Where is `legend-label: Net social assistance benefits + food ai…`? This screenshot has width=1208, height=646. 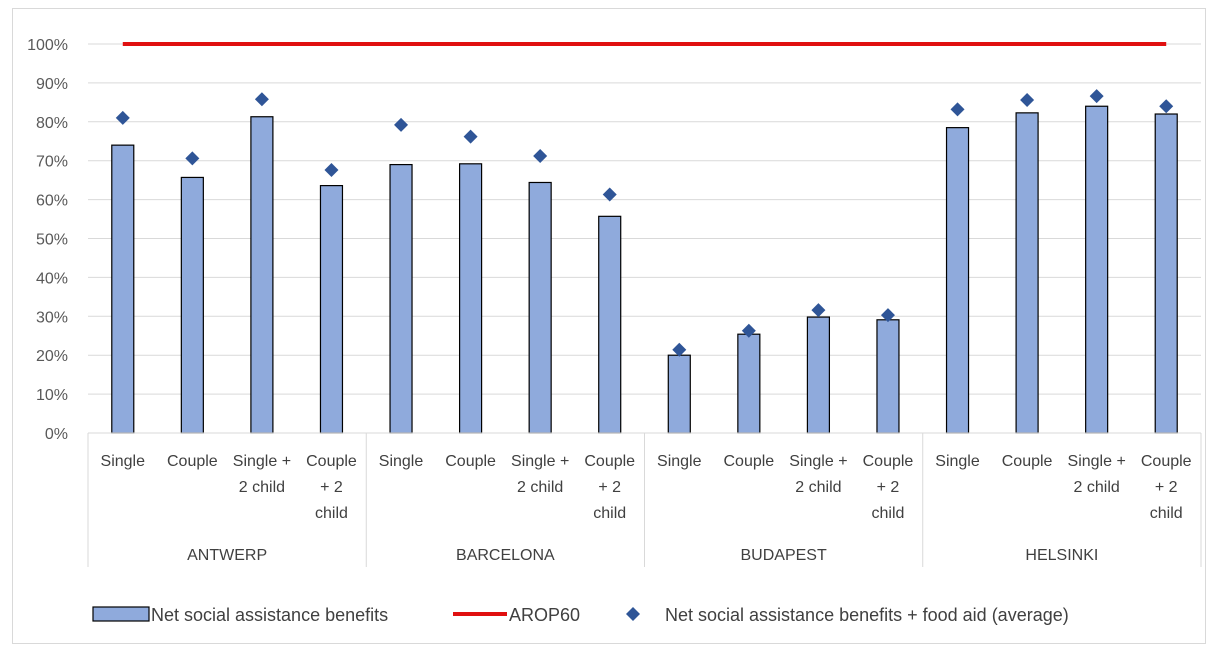 legend-label: Net social assistance benefits + food ai… is located at coordinates (867, 615).